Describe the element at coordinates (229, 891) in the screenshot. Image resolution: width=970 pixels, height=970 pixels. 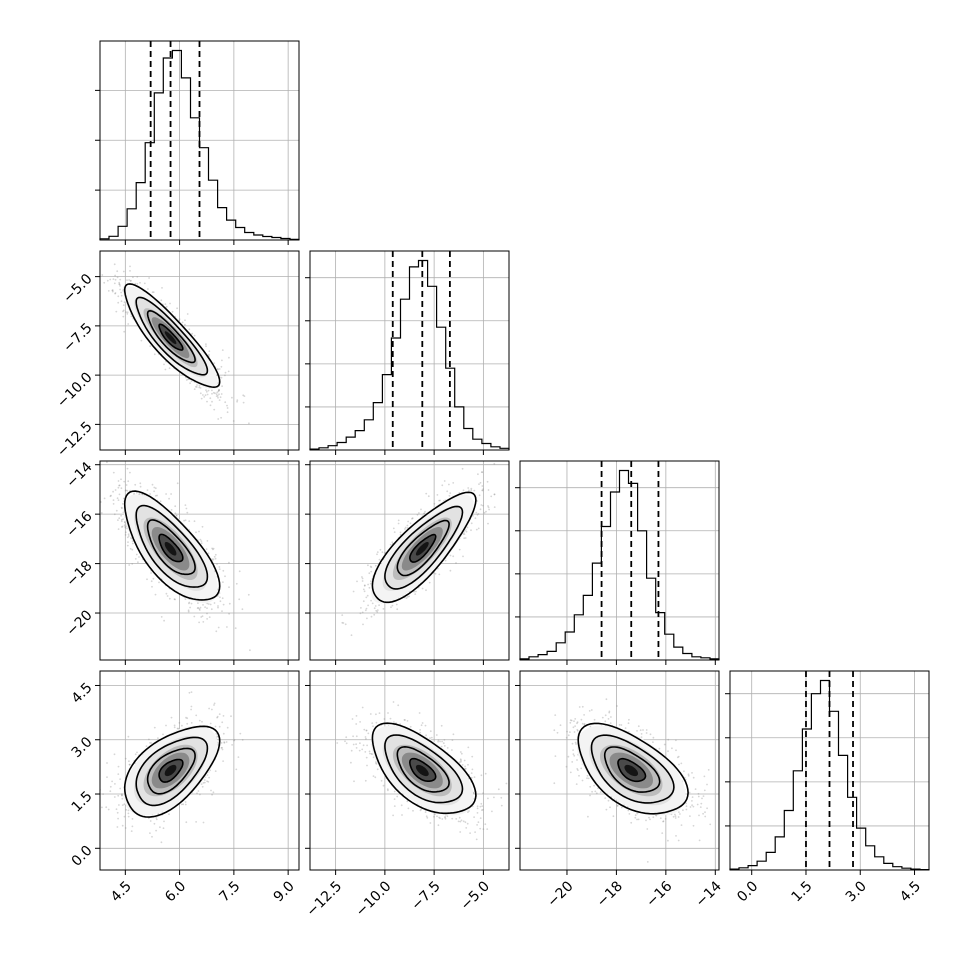
I see `x-tick-label: 7.5` at that location.